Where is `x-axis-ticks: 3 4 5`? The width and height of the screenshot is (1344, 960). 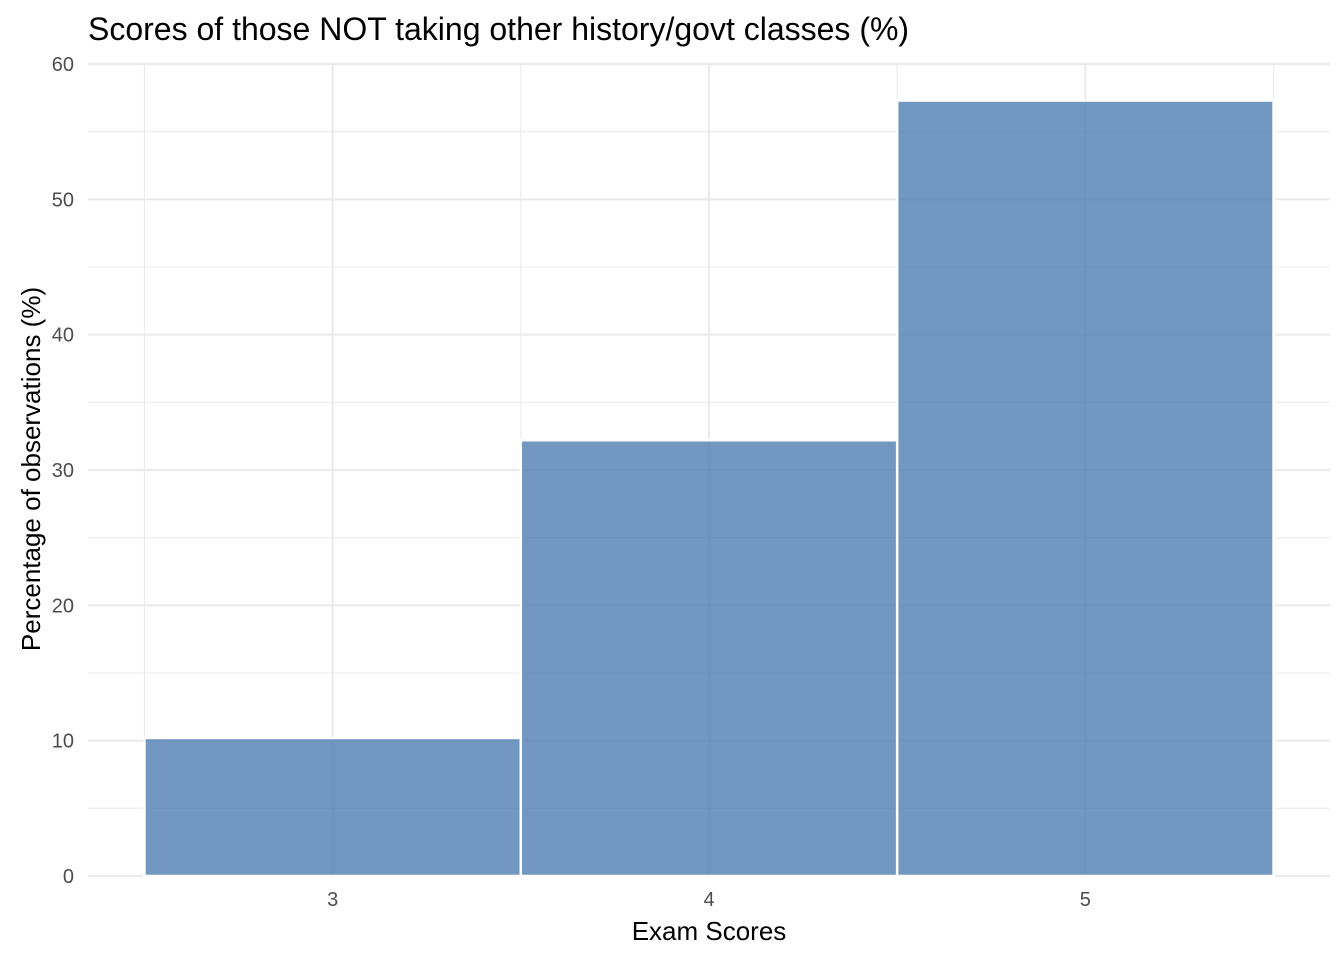 x-axis-ticks: 3 4 5 is located at coordinates (709, 900).